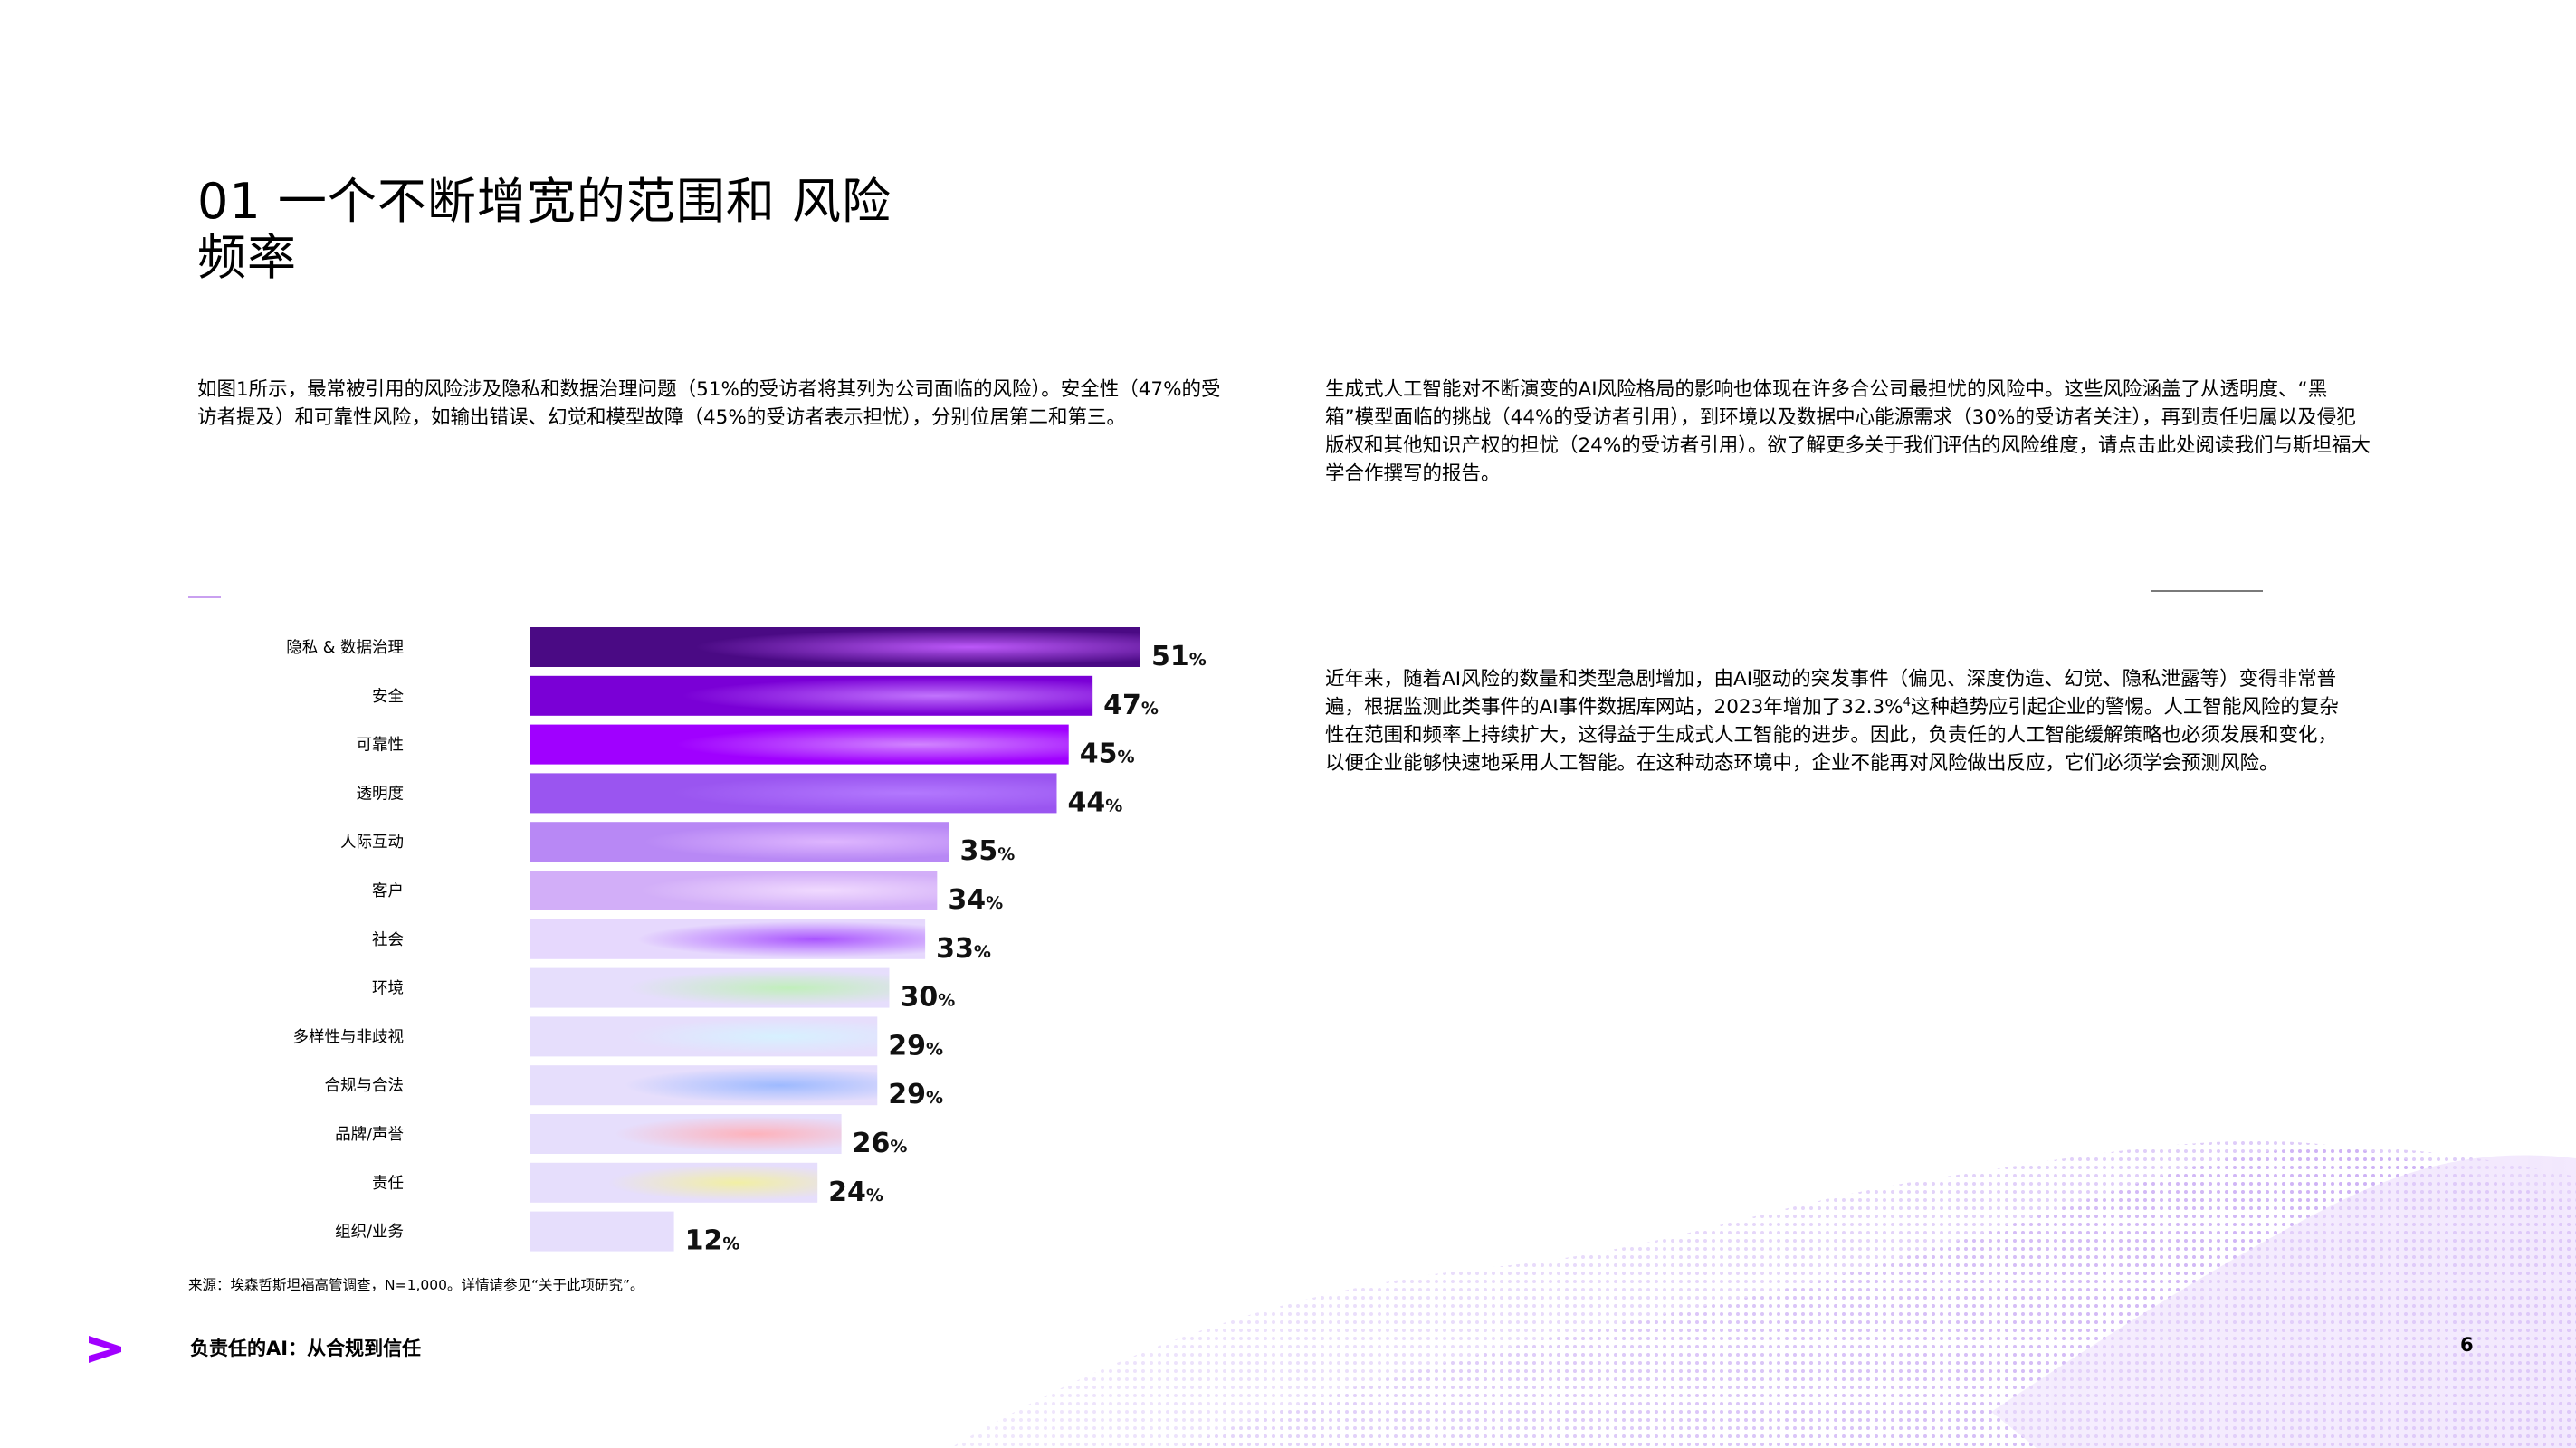 The image size is (2576, 1448). Describe the element at coordinates (1179, 657) in the screenshot. I see `value-label: 51%` at that location.